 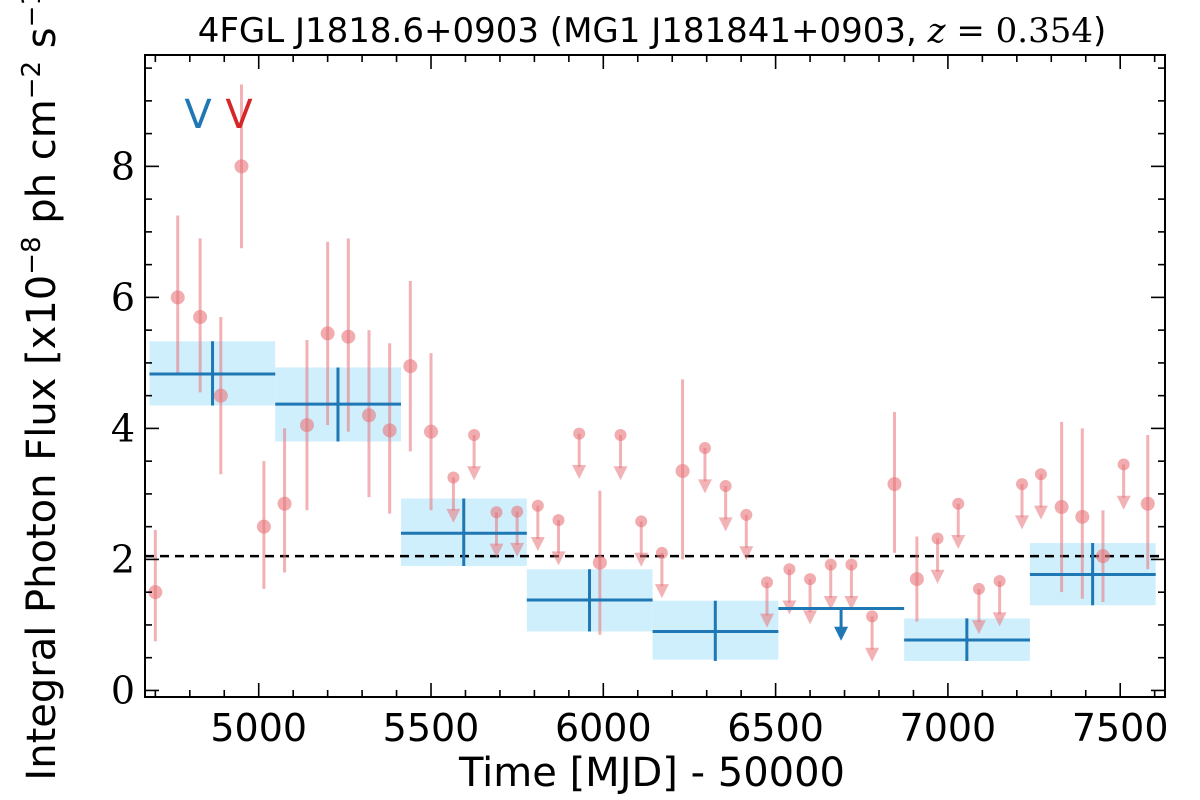 What do you see at coordinates (198, 115) in the screenshot?
I see `annotation-v-blue: V` at bounding box center [198, 115].